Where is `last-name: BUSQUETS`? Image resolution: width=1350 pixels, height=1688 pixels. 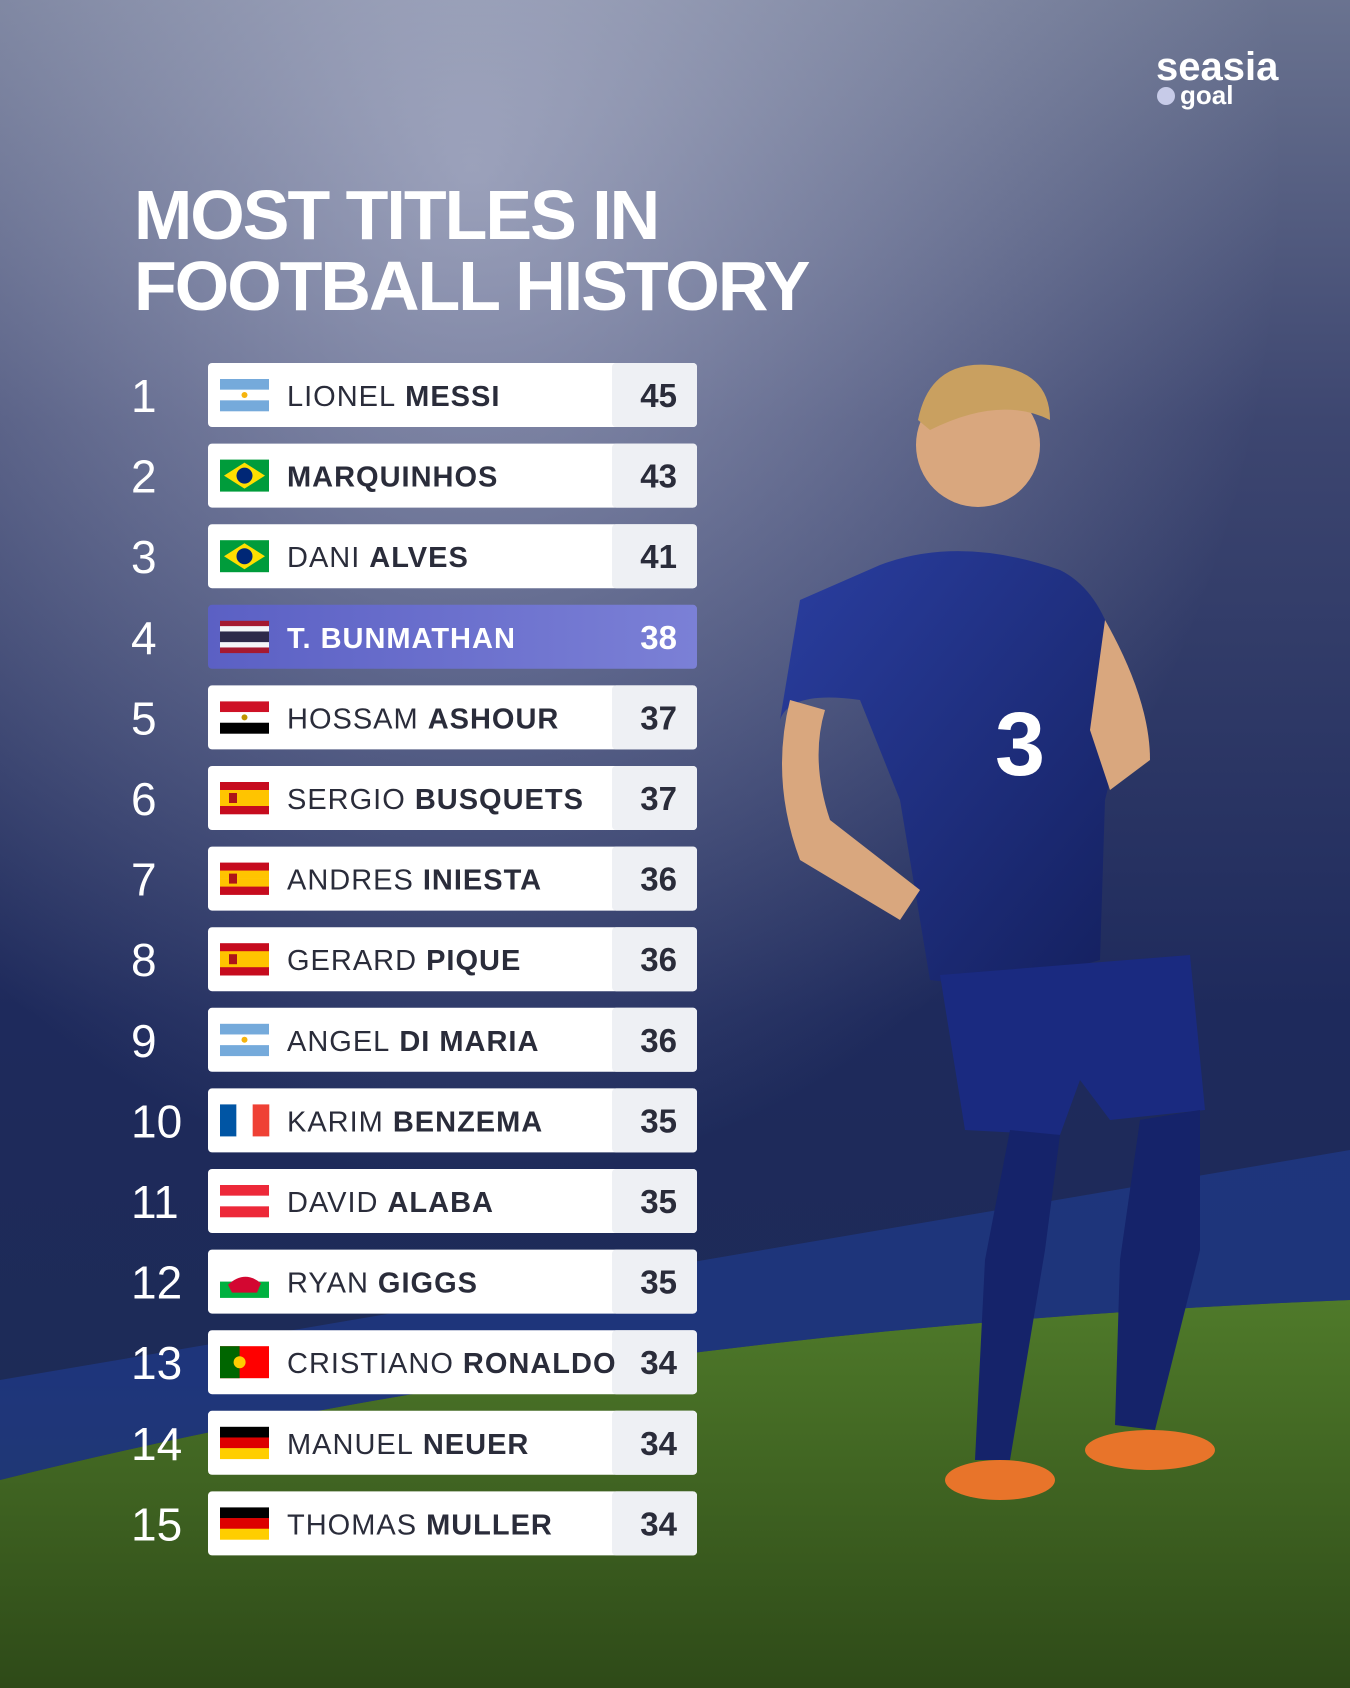 last-name: BUSQUETS is located at coordinates (499, 800).